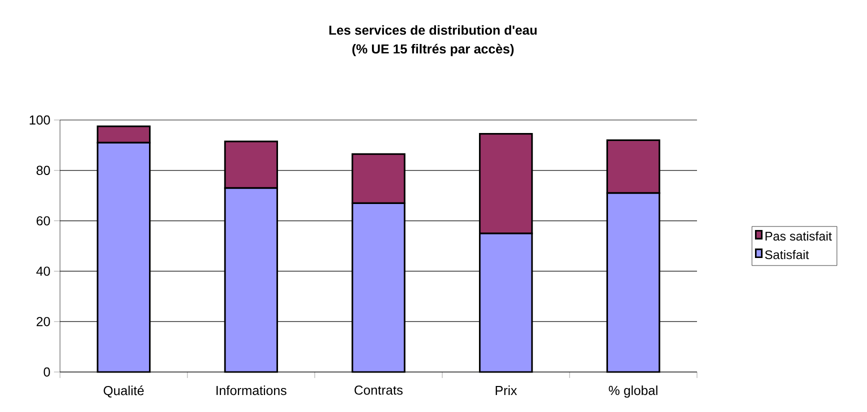 The height and width of the screenshot is (412, 867). Describe the element at coordinates (378, 390) in the screenshot. I see `x-tick-label: Contrats` at that location.